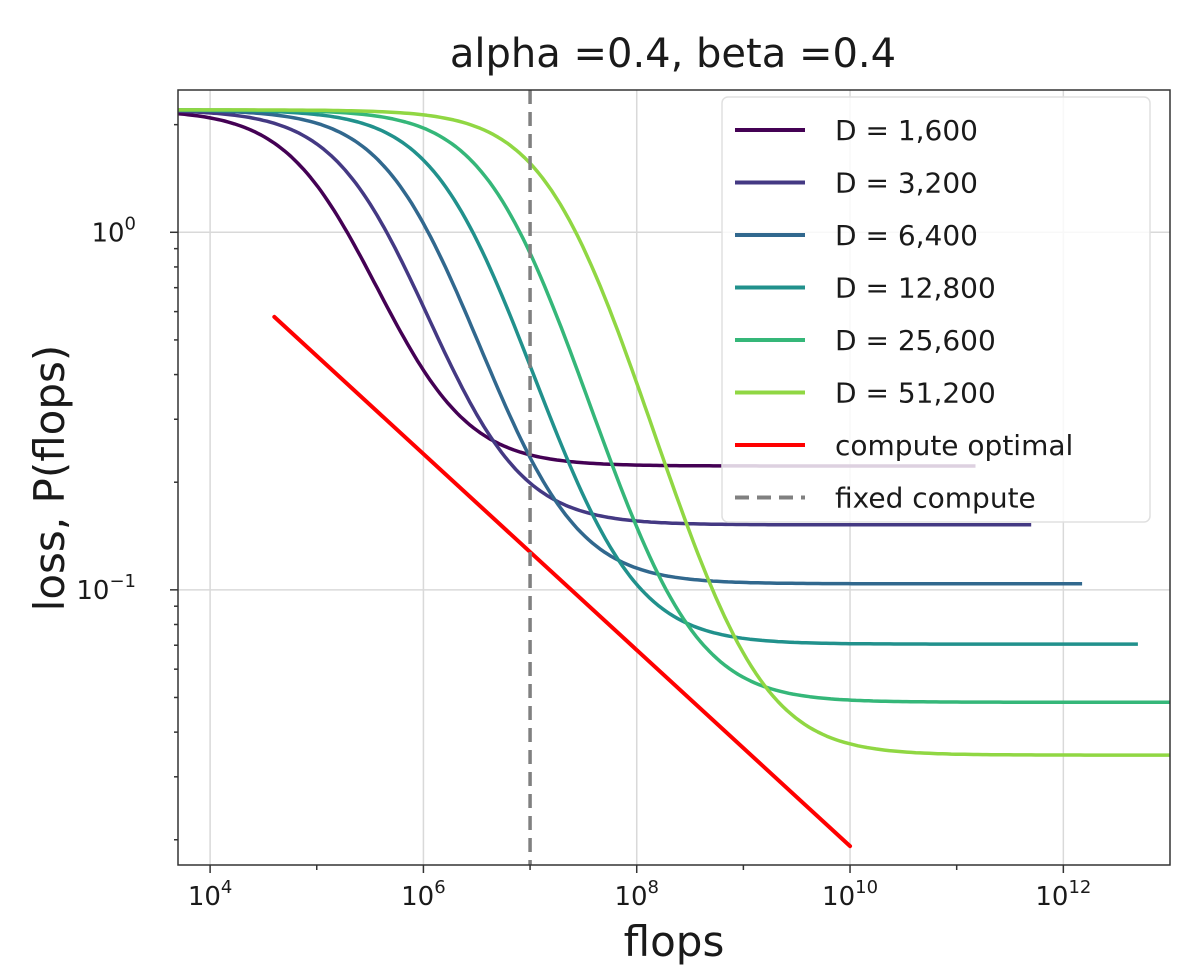 The width and height of the screenshot is (1200, 966). I want to click on legend-label-d-51-200: D = 51,200, so click(915, 393).